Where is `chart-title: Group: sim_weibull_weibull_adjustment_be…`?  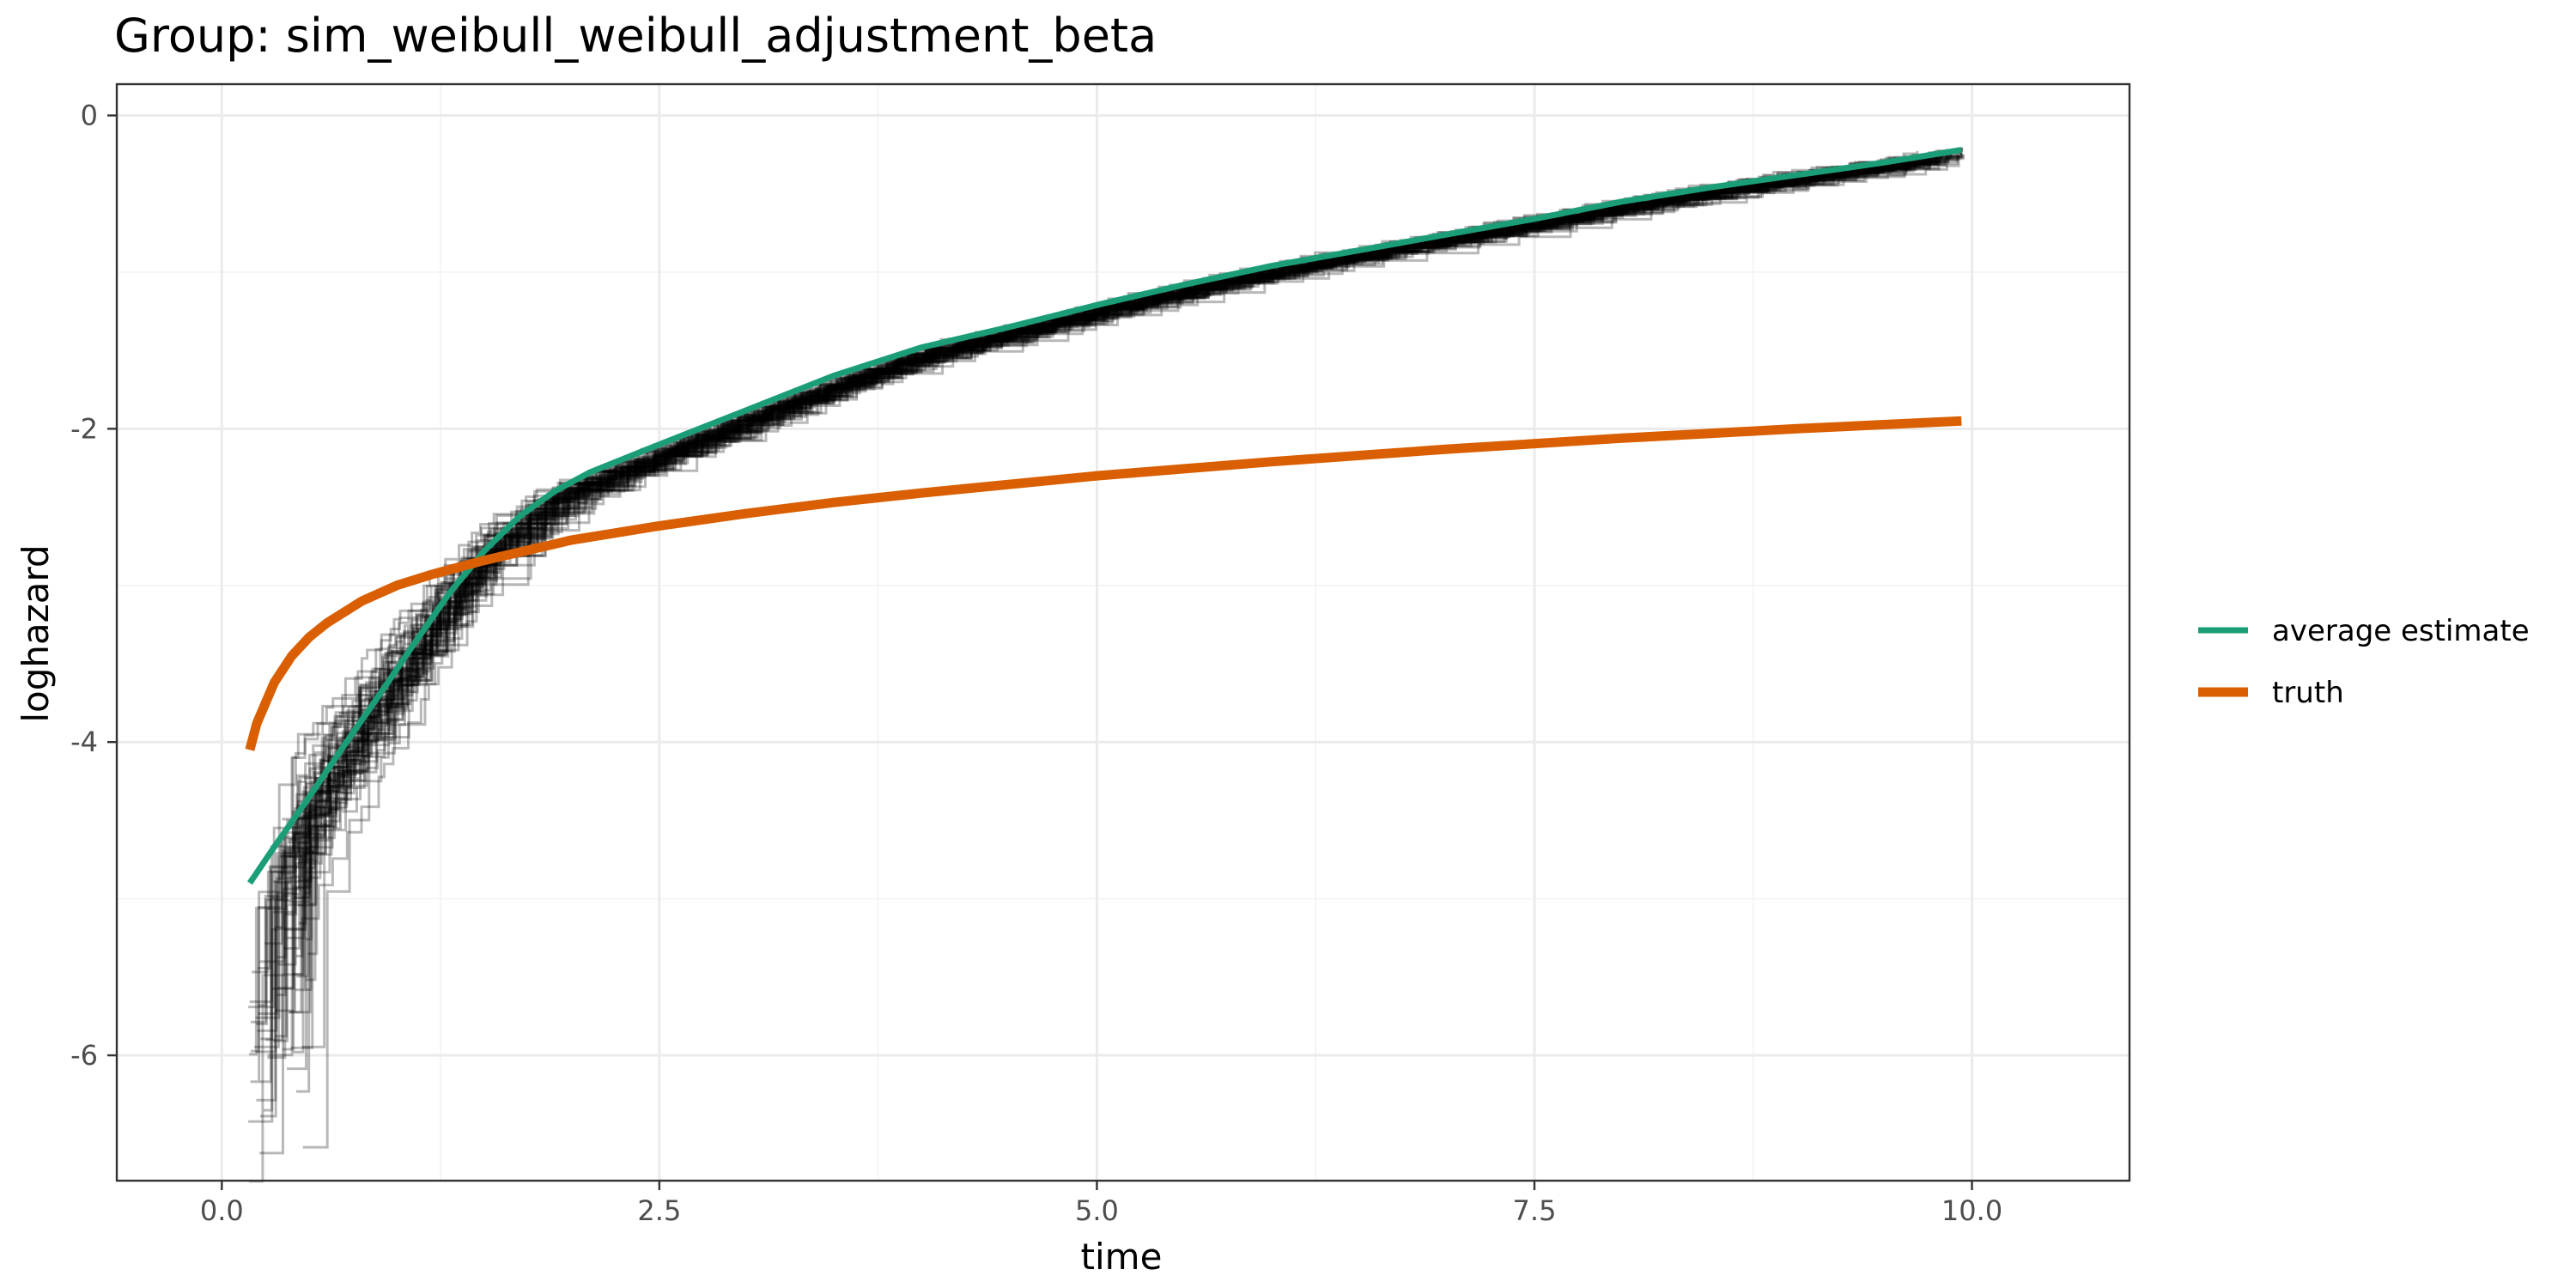 chart-title: Group: sim_weibull_weibull_adjustment_be… is located at coordinates (636, 36).